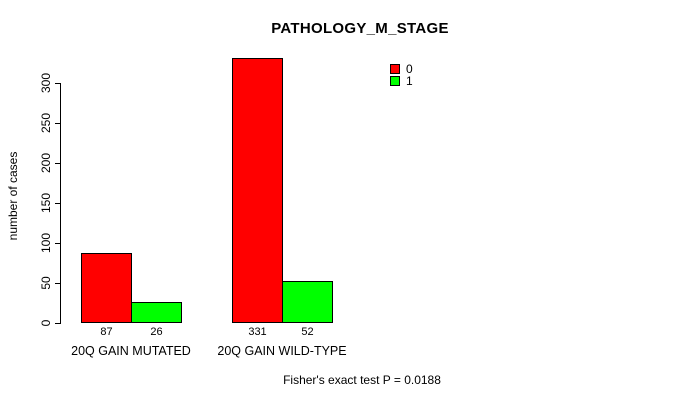 This screenshot has width=690, height=400. Describe the element at coordinates (156, 332) in the screenshot. I see `bar-value-label: 26` at that location.